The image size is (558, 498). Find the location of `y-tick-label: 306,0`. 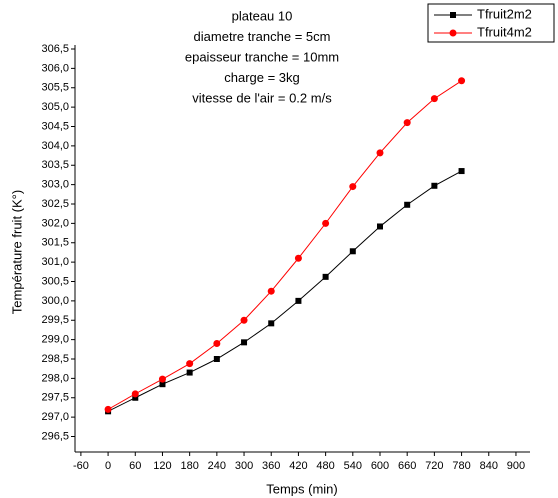

y-tick-label: 306,0 is located at coordinates (55, 68).